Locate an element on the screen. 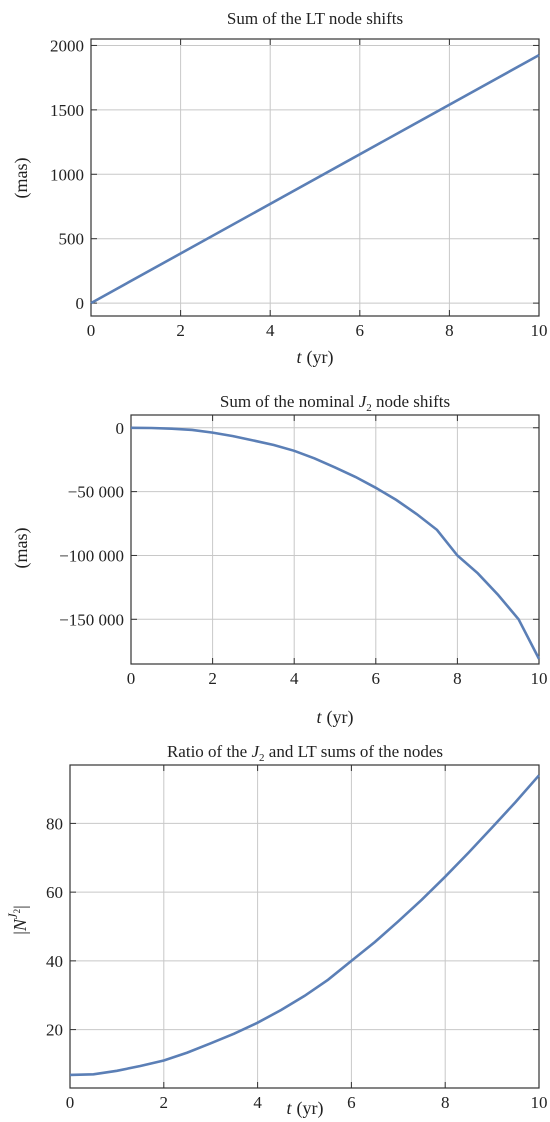 Image resolution: width=550 pixels, height=1122 pixels. y-axis-variable: N is located at coordinates (20, 925).